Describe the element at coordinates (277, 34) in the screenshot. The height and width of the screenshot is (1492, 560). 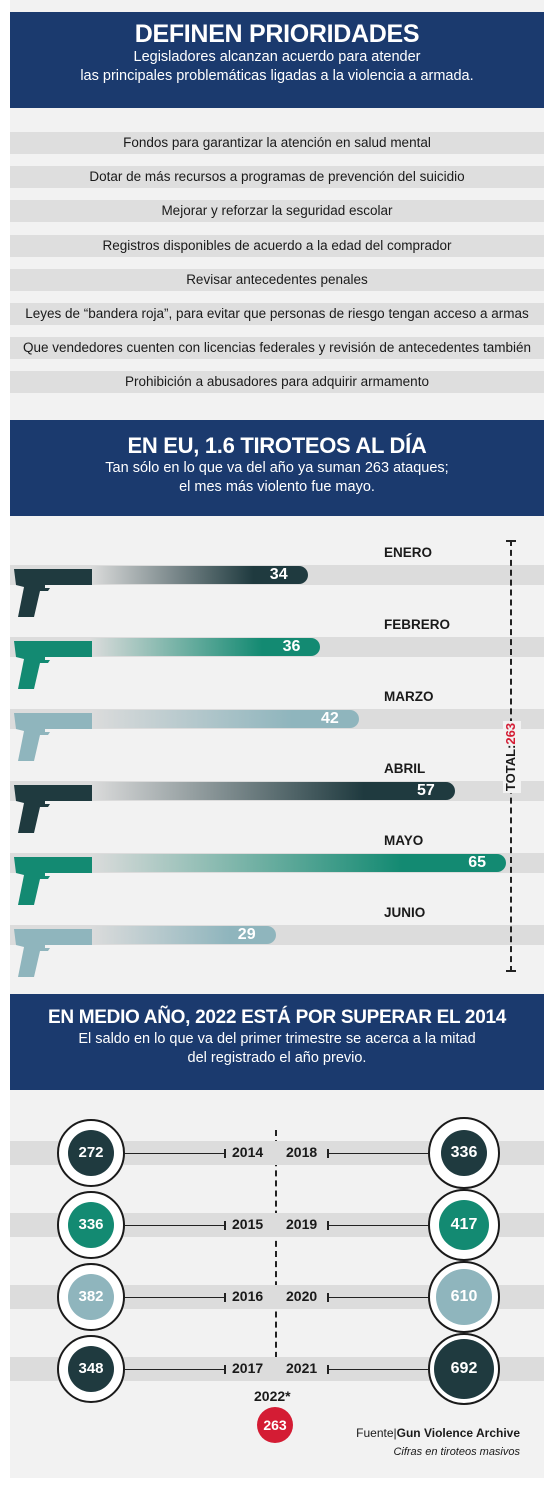
I see `priorities-title: DEFINEN PRIORIDADES` at that location.